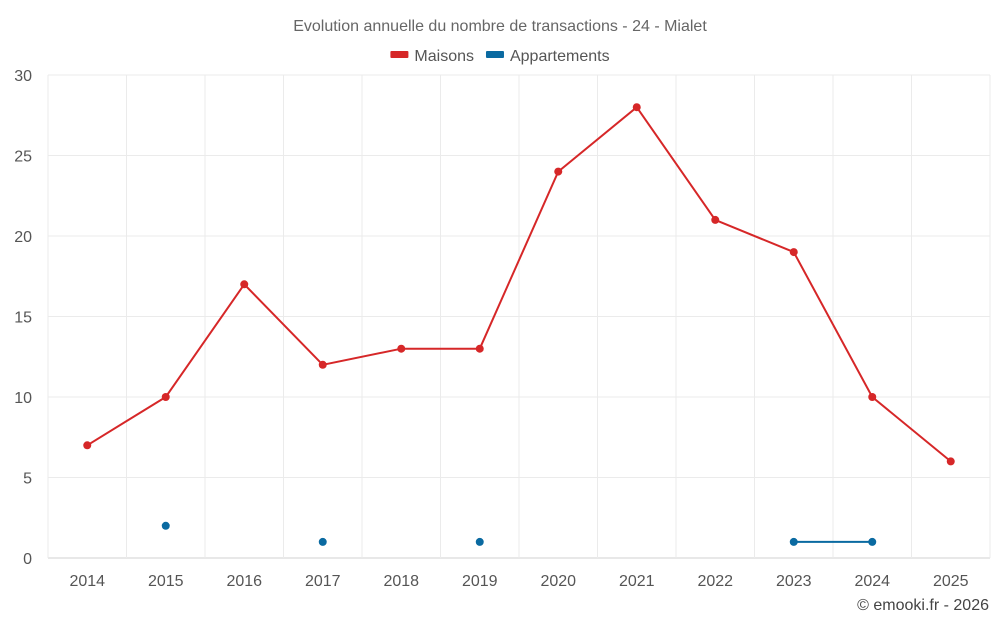  What do you see at coordinates (166, 581) in the screenshot?
I see `x-tick-label: 2015` at bounding box center [166, 581].